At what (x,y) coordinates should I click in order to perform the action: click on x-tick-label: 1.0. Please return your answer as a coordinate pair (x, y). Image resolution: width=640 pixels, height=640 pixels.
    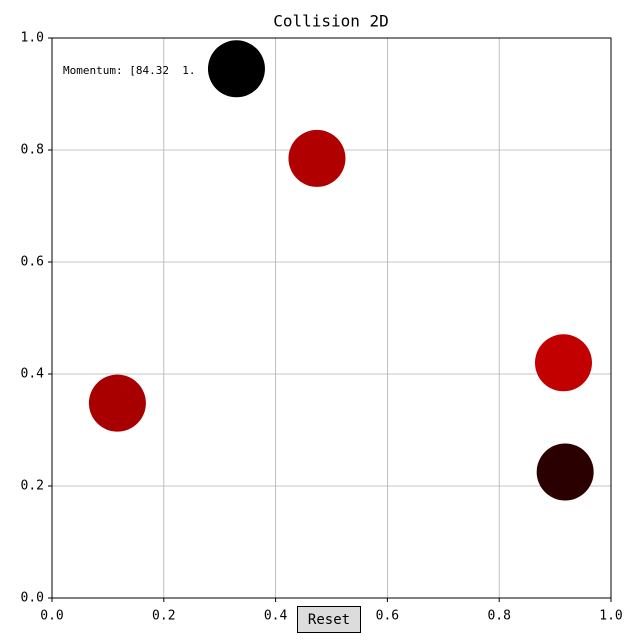
    Looking at the image, I should click on (610, 616).